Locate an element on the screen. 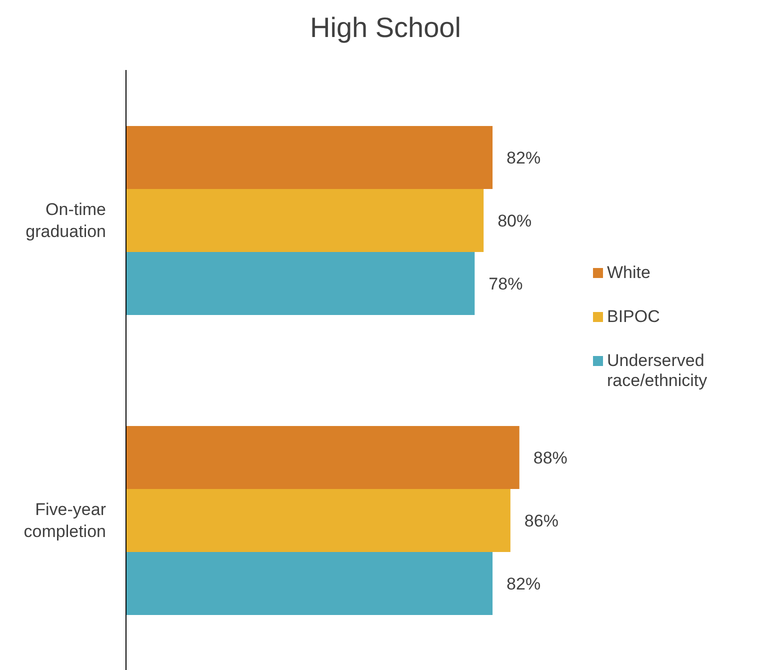 Image resolution: width=763 pixels, height=670 pixels. legend-label: Underserved race/ethnicity is located at coordinates (657, 371).